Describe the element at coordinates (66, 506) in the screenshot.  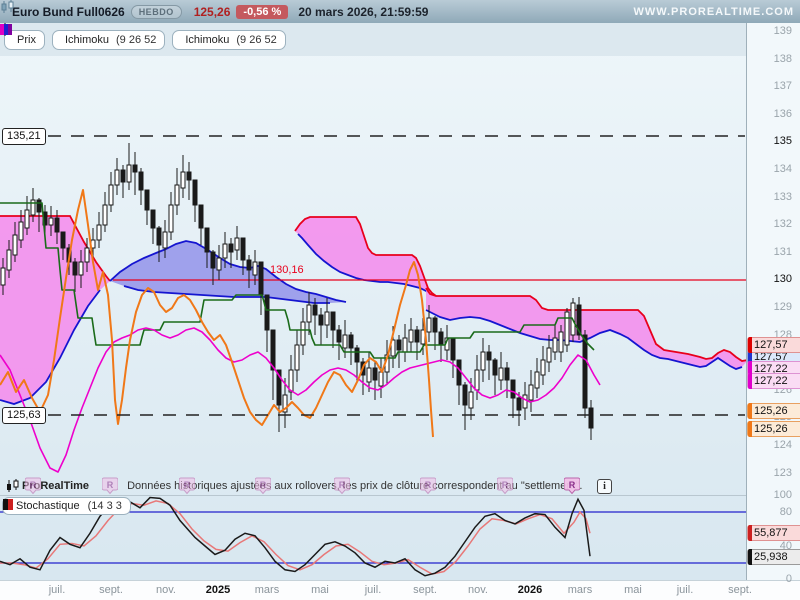
I see `stochastic-label-box: Stochastique (14 3 3` at that location.